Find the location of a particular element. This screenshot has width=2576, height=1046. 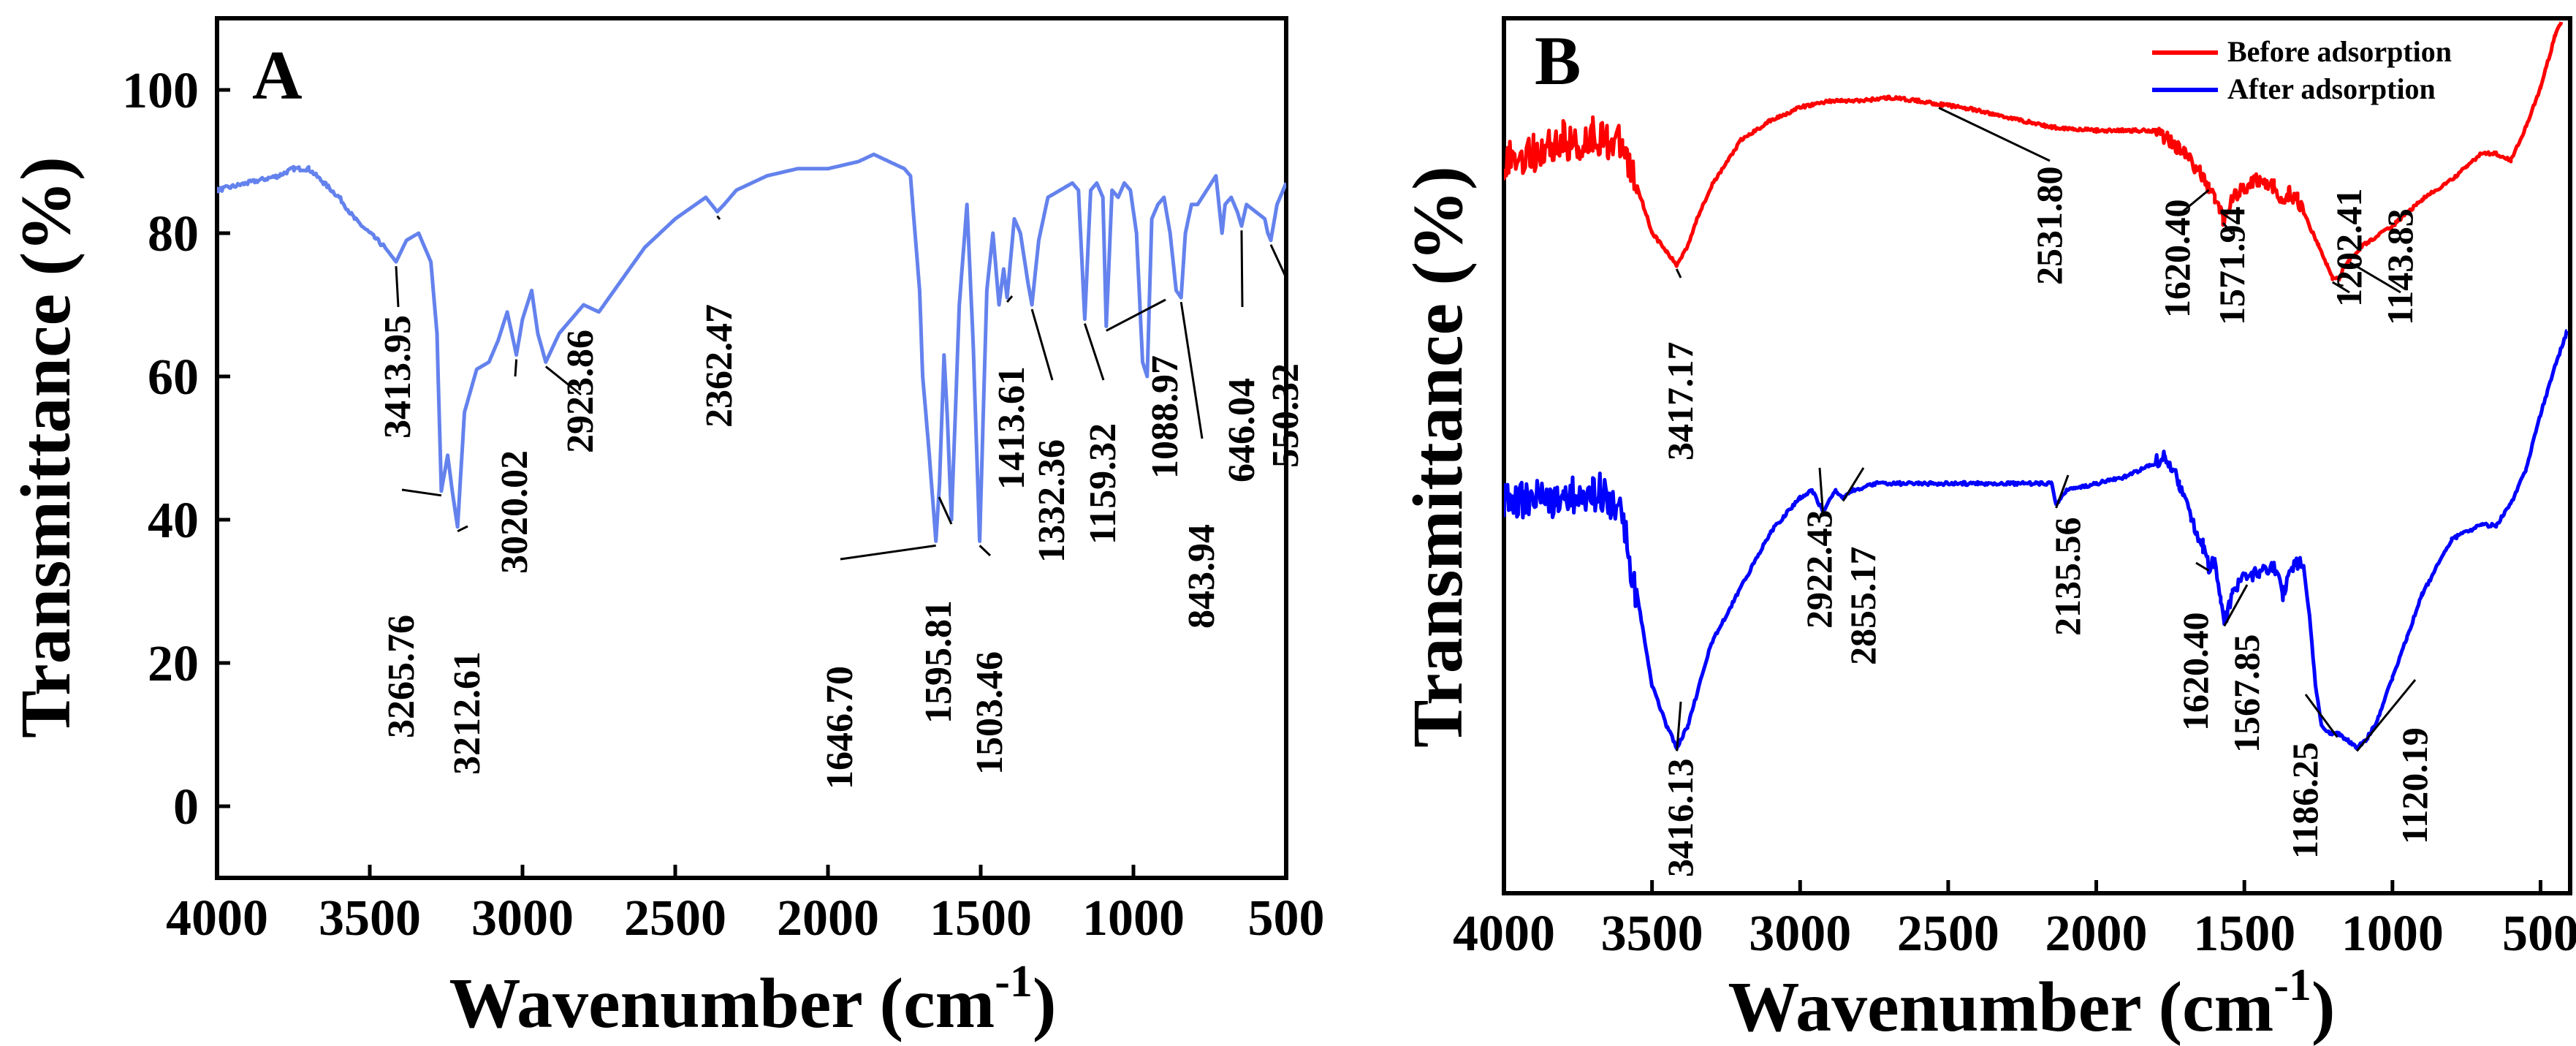

panel-b-before-peak-label: 1143.83 is located at coordinates (2399, 267).